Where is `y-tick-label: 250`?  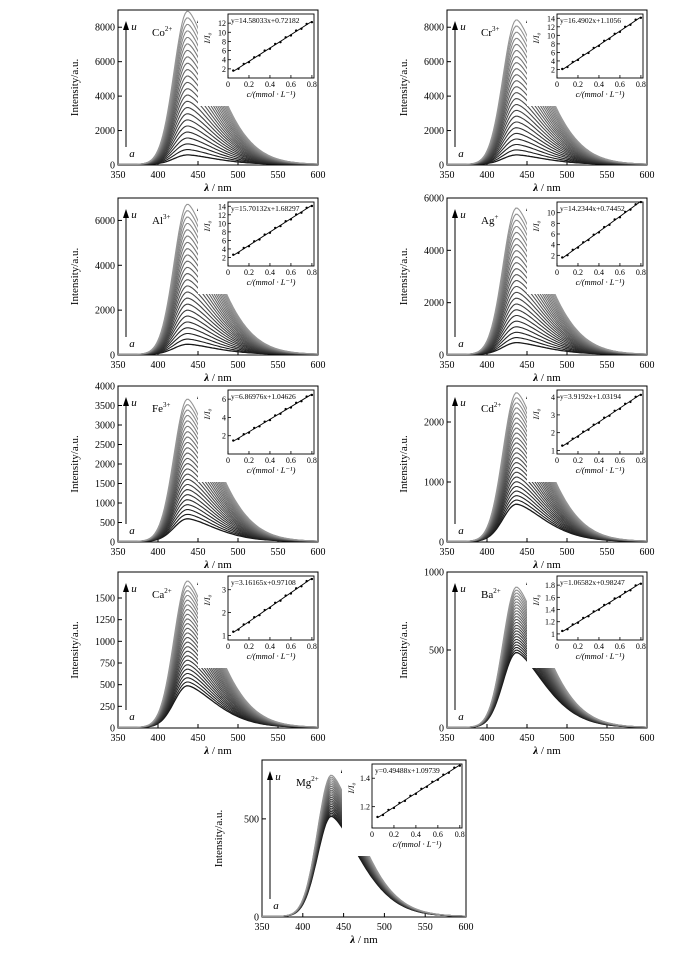
y-tick-label: 250 is located at coordinates (107, 707).